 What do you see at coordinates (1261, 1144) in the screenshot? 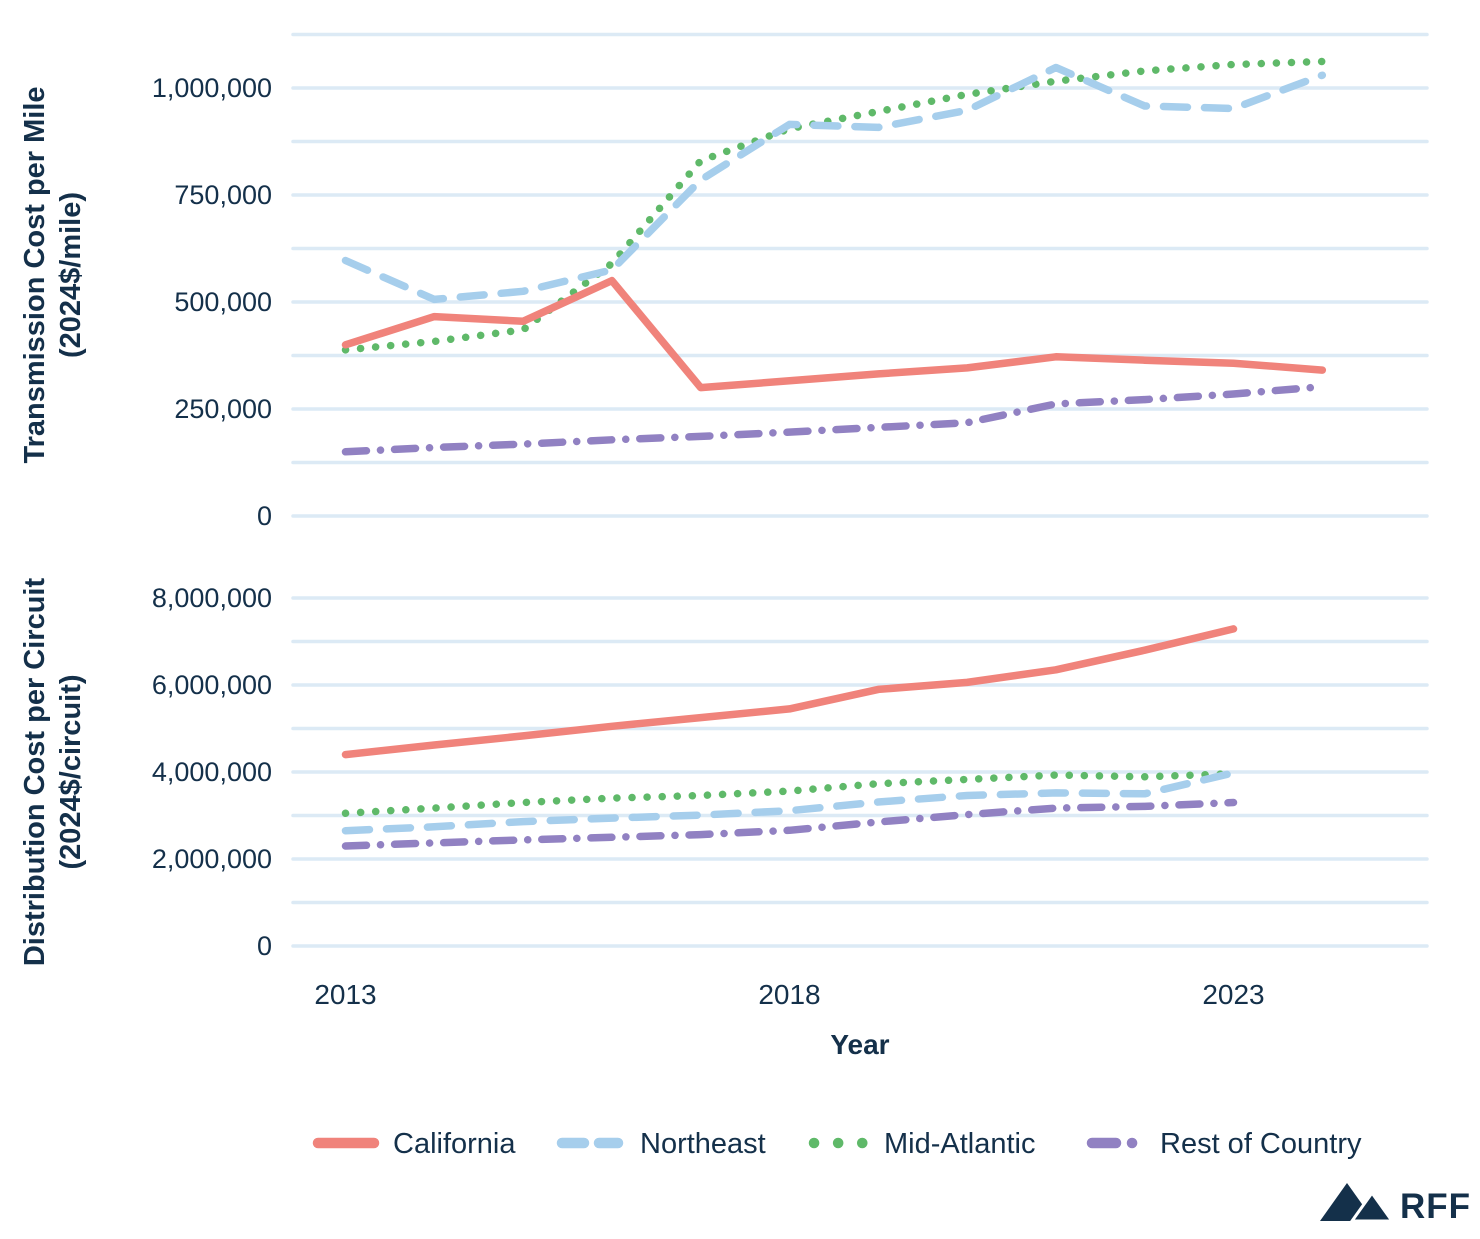
I see `legend-label-rest-of-country: Rest of Country` at bounding box center [1261, 1144].